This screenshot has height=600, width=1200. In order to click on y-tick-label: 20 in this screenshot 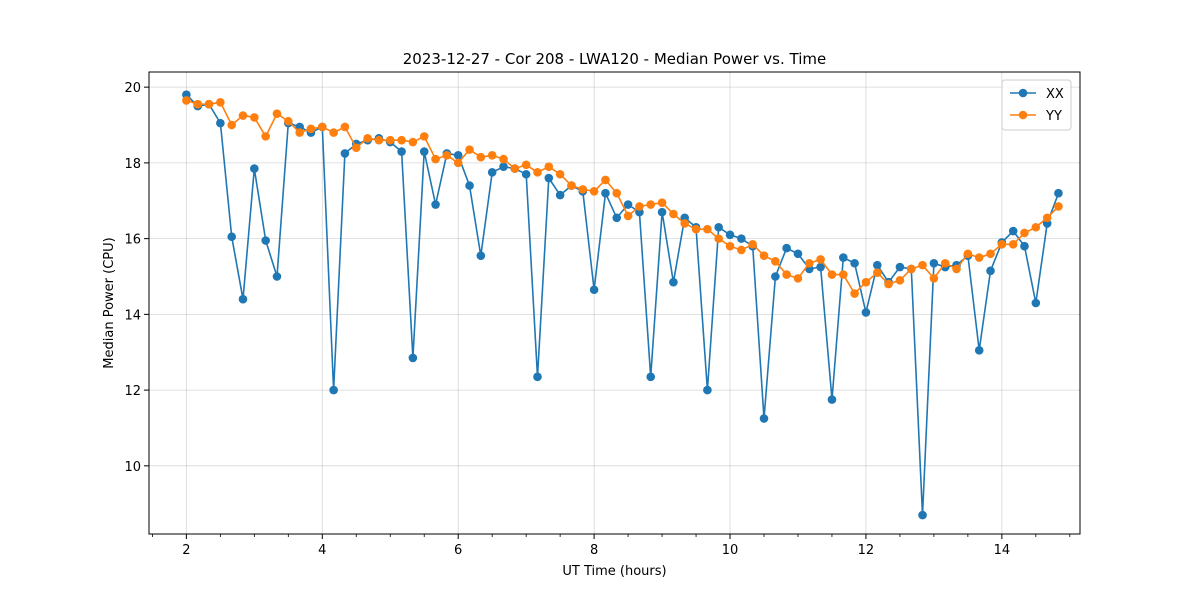, I will do `click(132, 88)`.